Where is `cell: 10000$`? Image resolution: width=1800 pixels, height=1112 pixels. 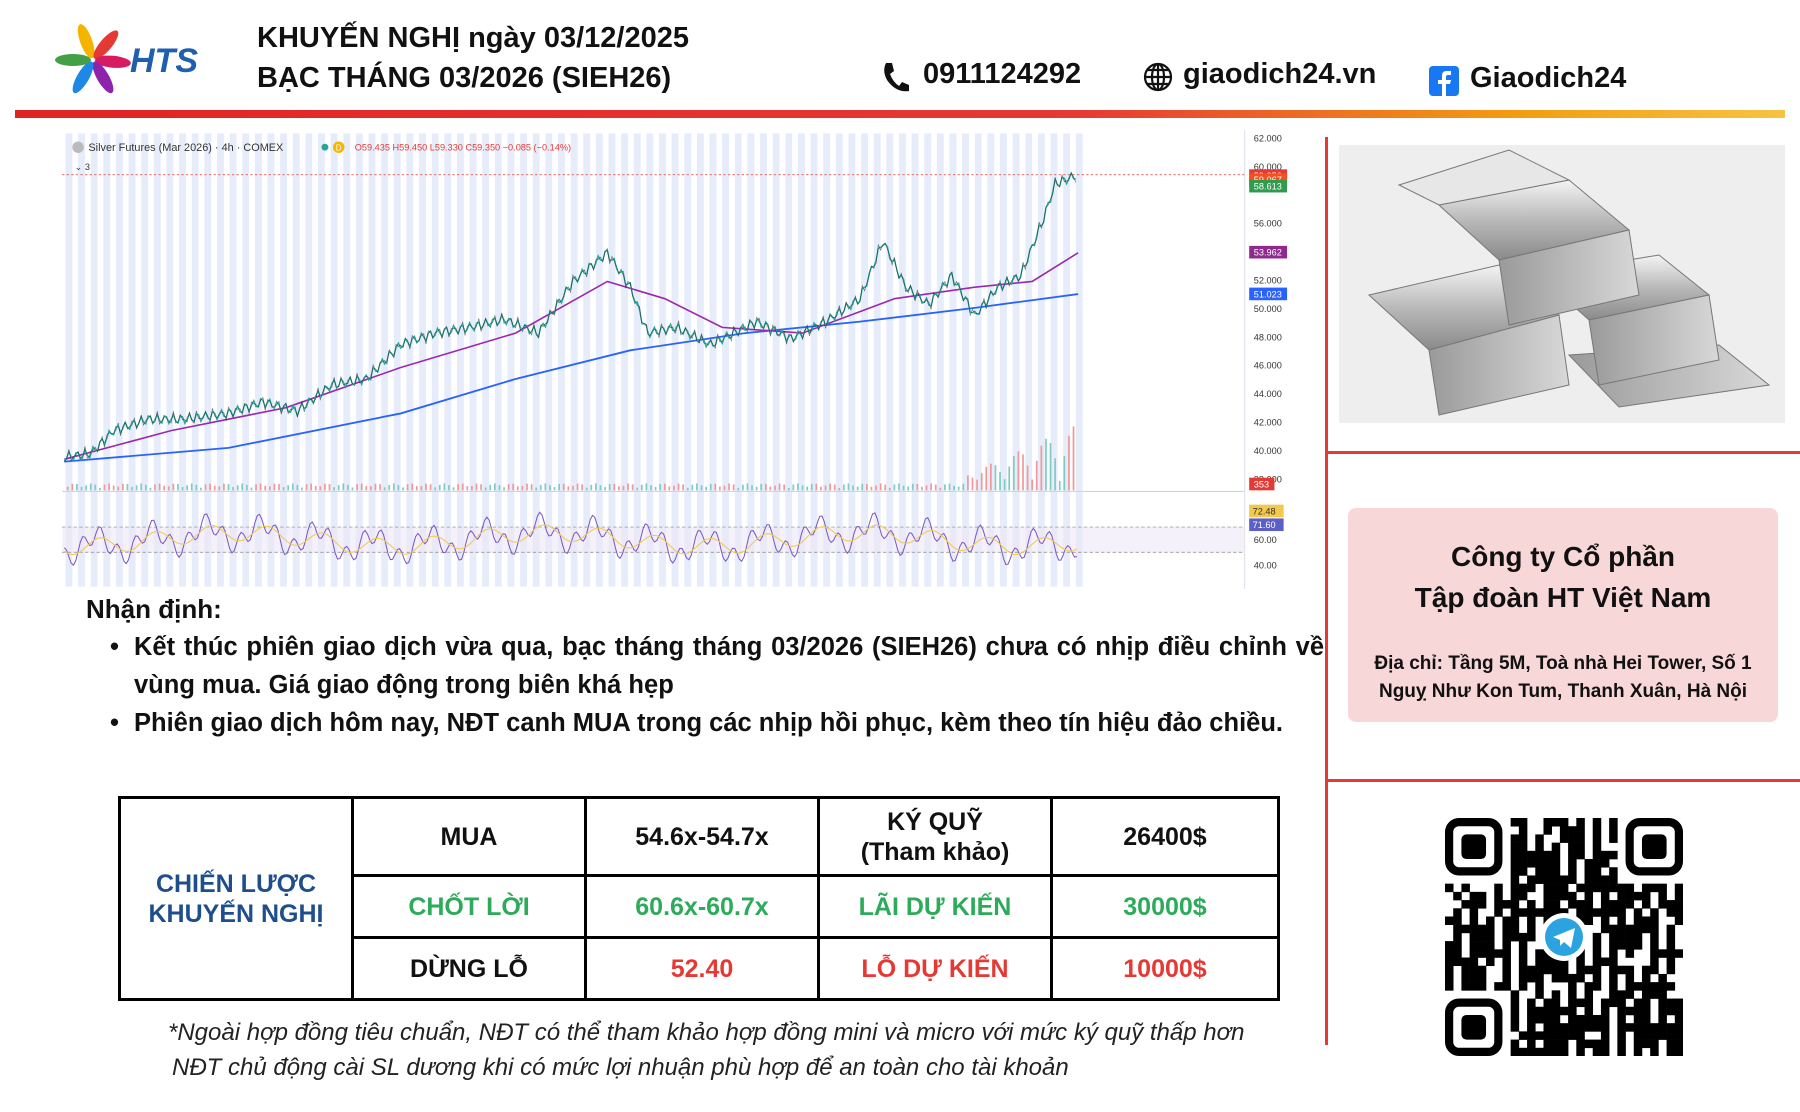 cell: 10000$ is located at coordinates (1165, 968).